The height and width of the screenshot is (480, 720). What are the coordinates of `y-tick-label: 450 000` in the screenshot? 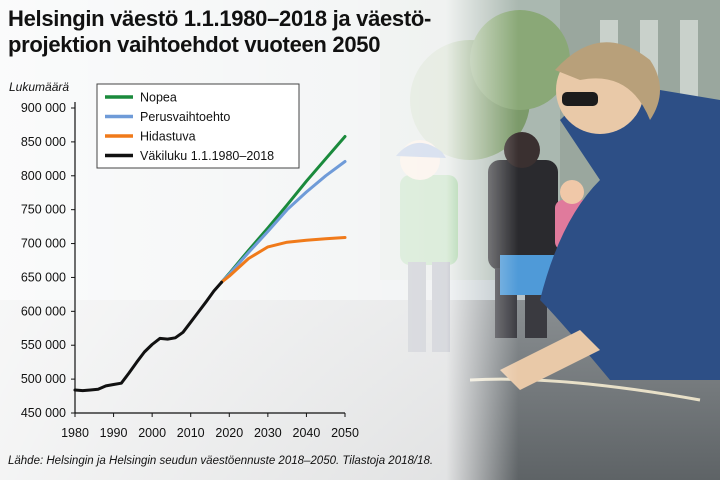 It's located at (43, 413).